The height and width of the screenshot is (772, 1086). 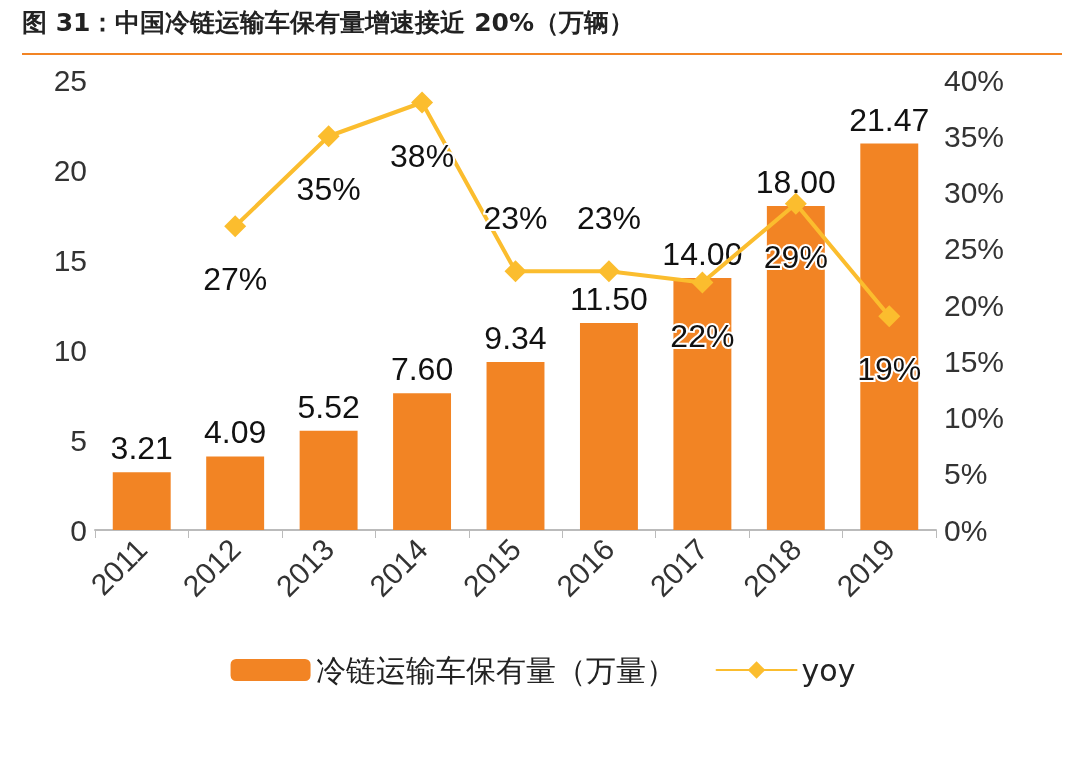 What do you see at coordinates (70, 350) in the screenshot?
I see `y-tick-label: 10` at bounding box center [70, 350].